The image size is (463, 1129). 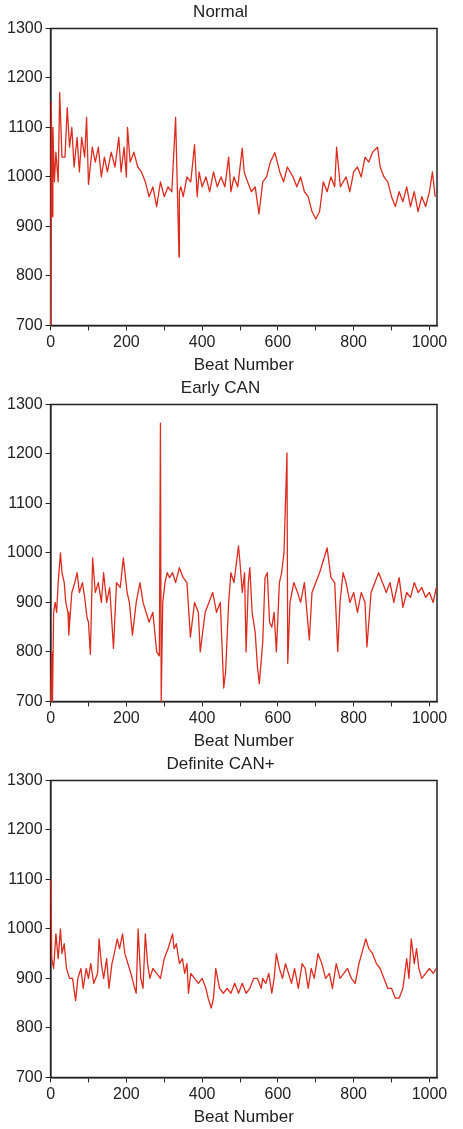 What do you see at coordinates (220, 763) in the screenshot?
I see `chart-title: Definite CAN+` at bounding box center [220, 763].